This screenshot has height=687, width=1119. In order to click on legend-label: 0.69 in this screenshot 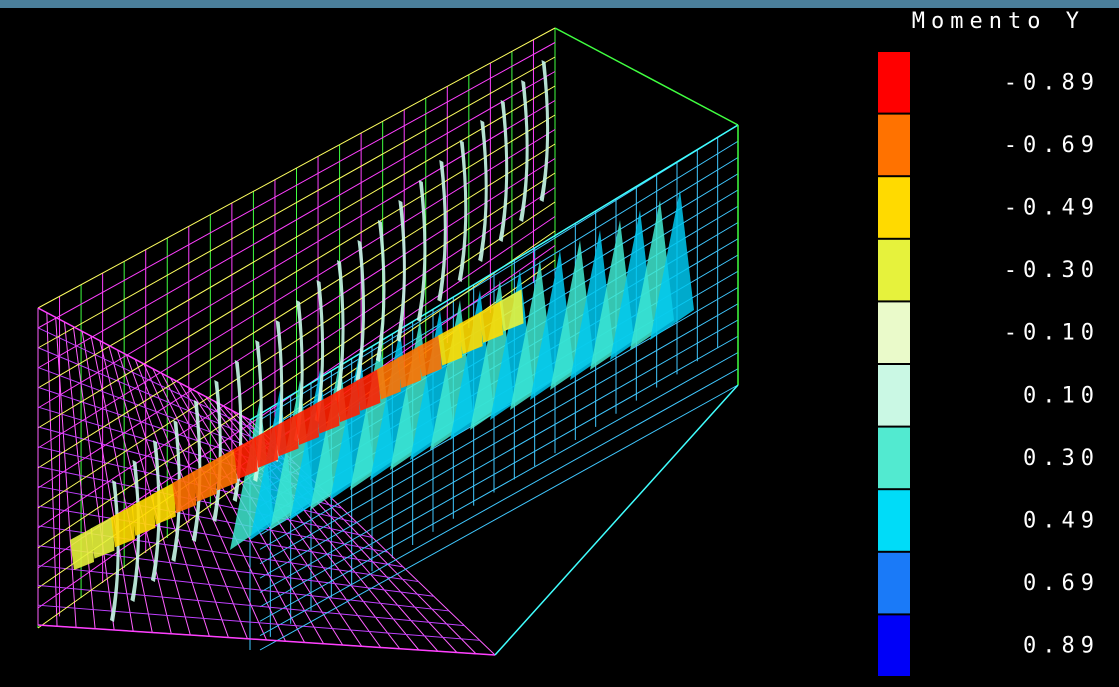, I will do `click(1061, 583)`.